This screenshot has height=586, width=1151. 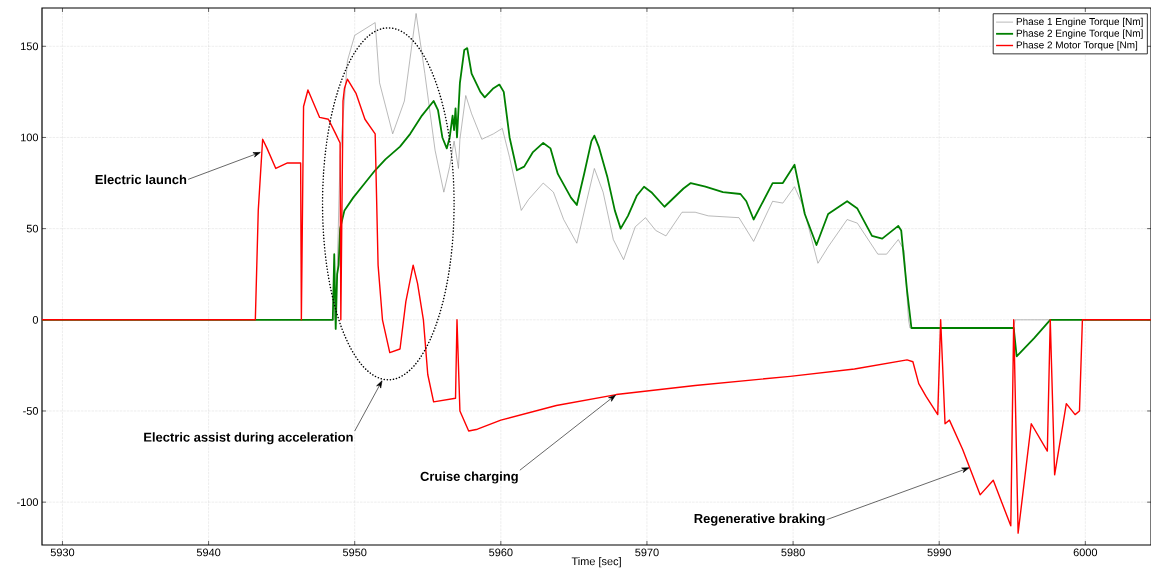 What do you see at coordinates (647, 552) in the screenshot?
I see `x-tick-label: 5970` at bounding box center [647, 552].